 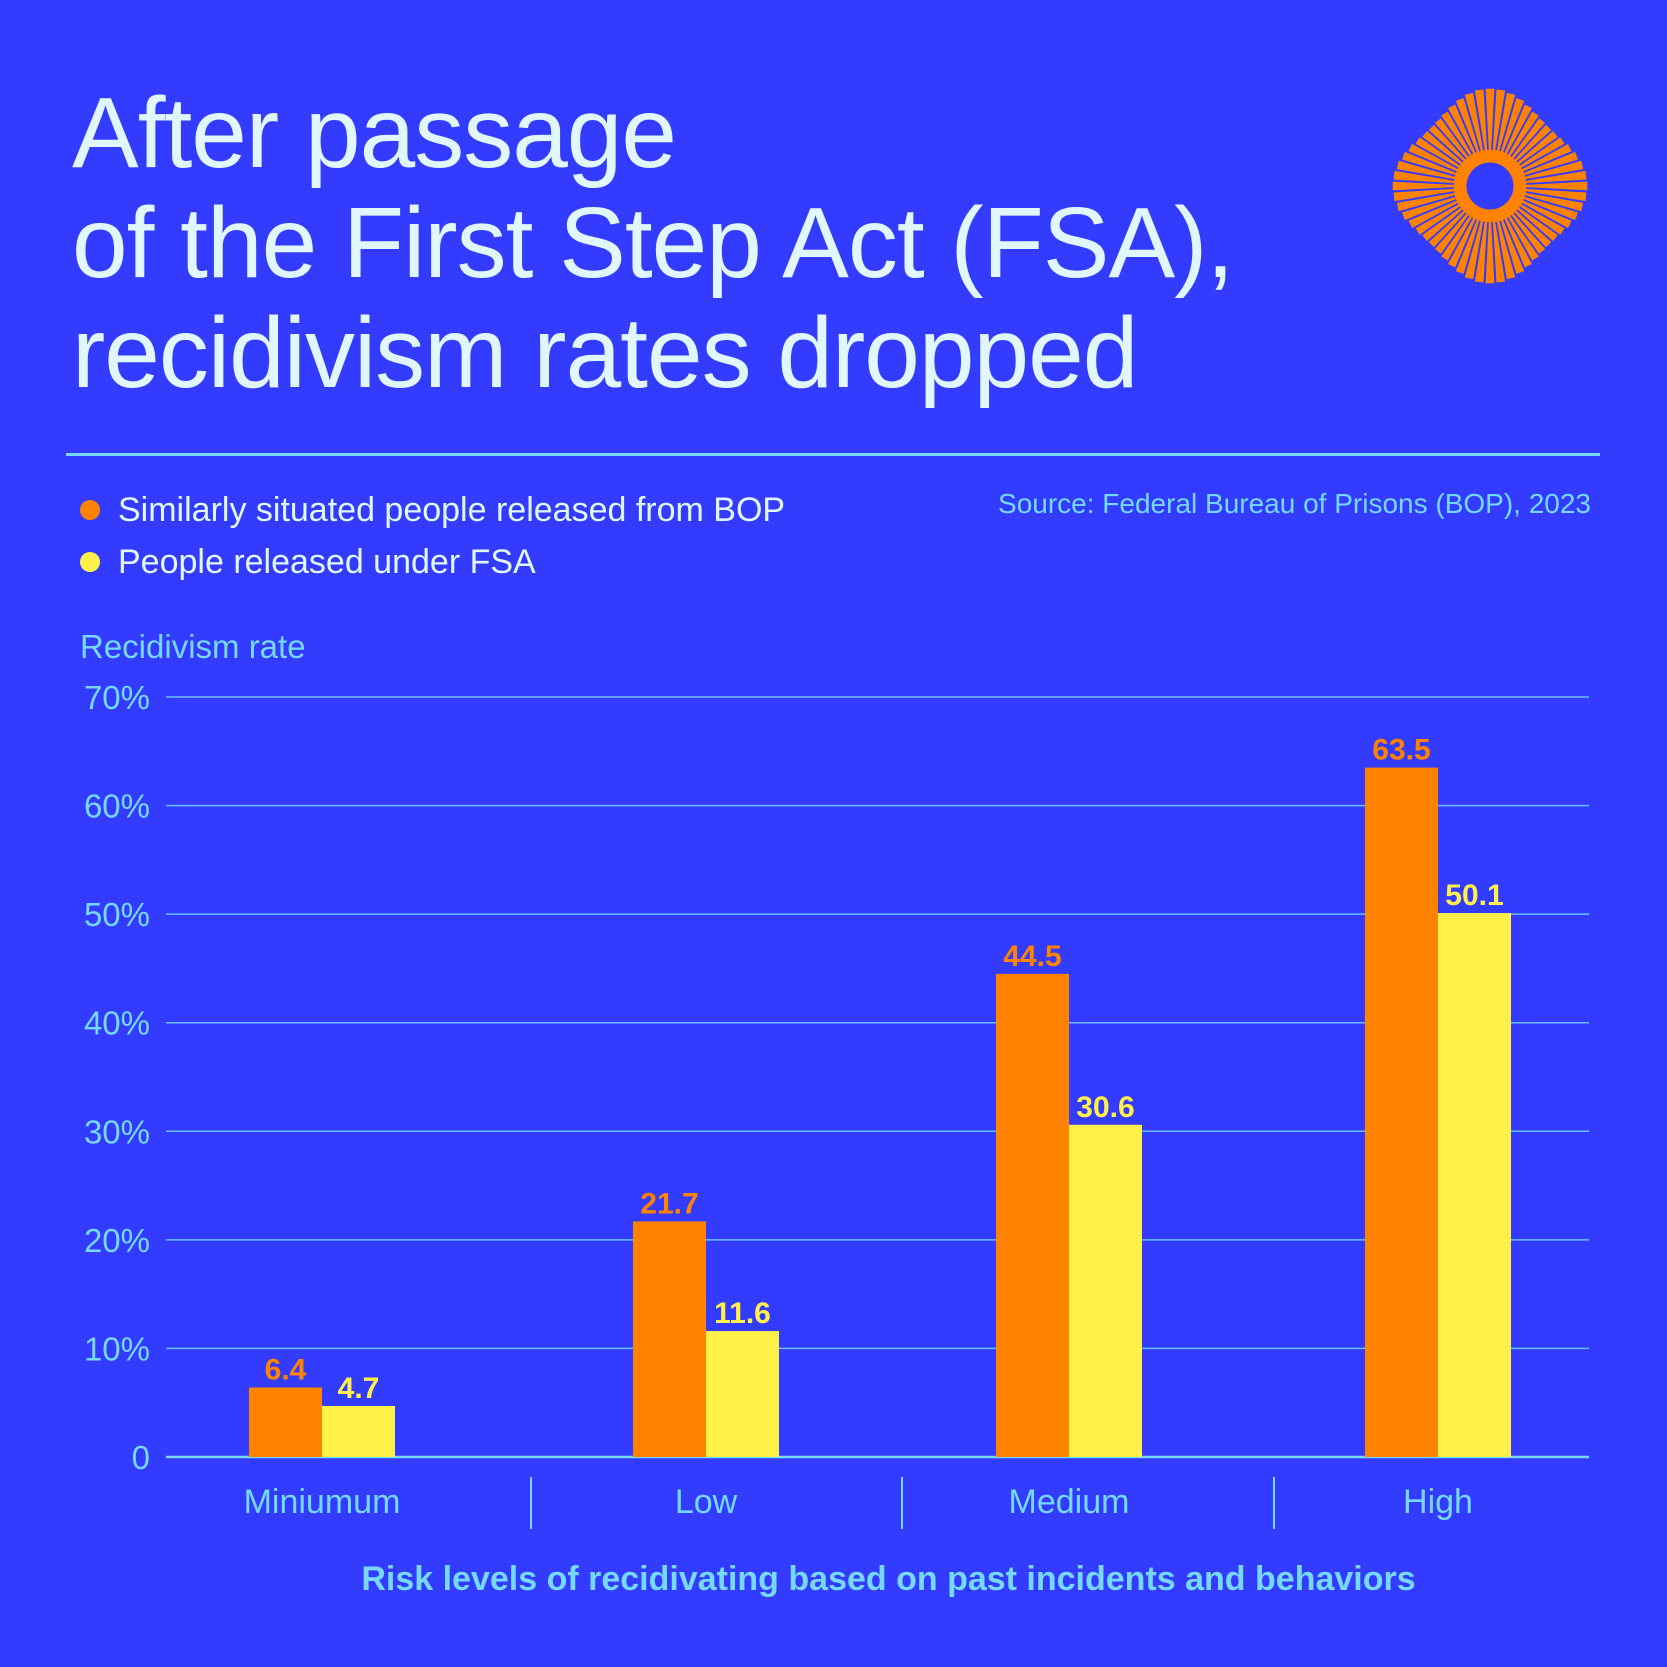 I want to click on logo-ring, so click(x=1490, y=186).